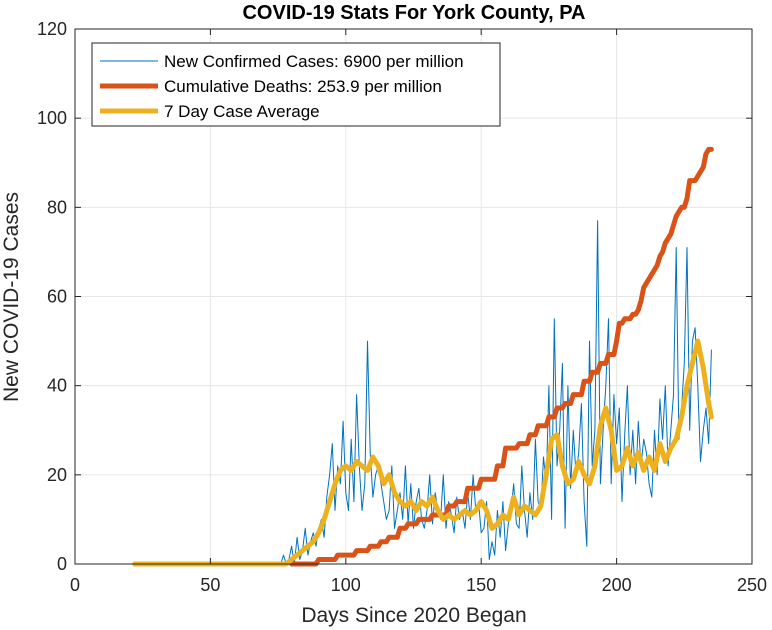 The image size is (772, 630). Describe the element at coordinates (75, 585) in the screenshot. I see `x-tick-label: 0` at that location.